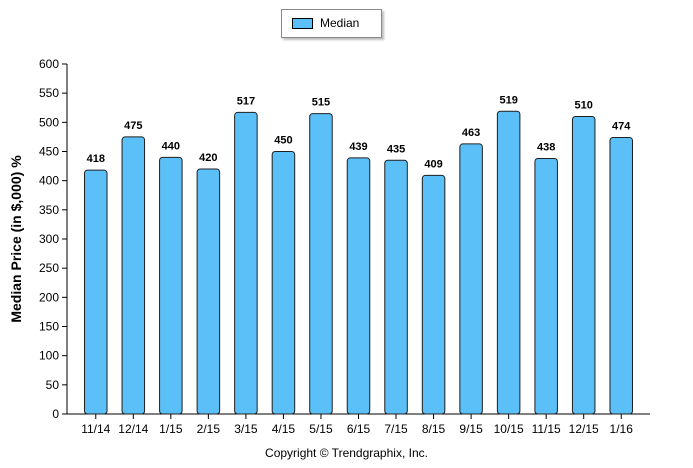 This screenshot has height=468, width=693. What do you see at coordinates (208, 158) in the screenshot?
I see `data-label: 420` at bounding box center [208, 158].